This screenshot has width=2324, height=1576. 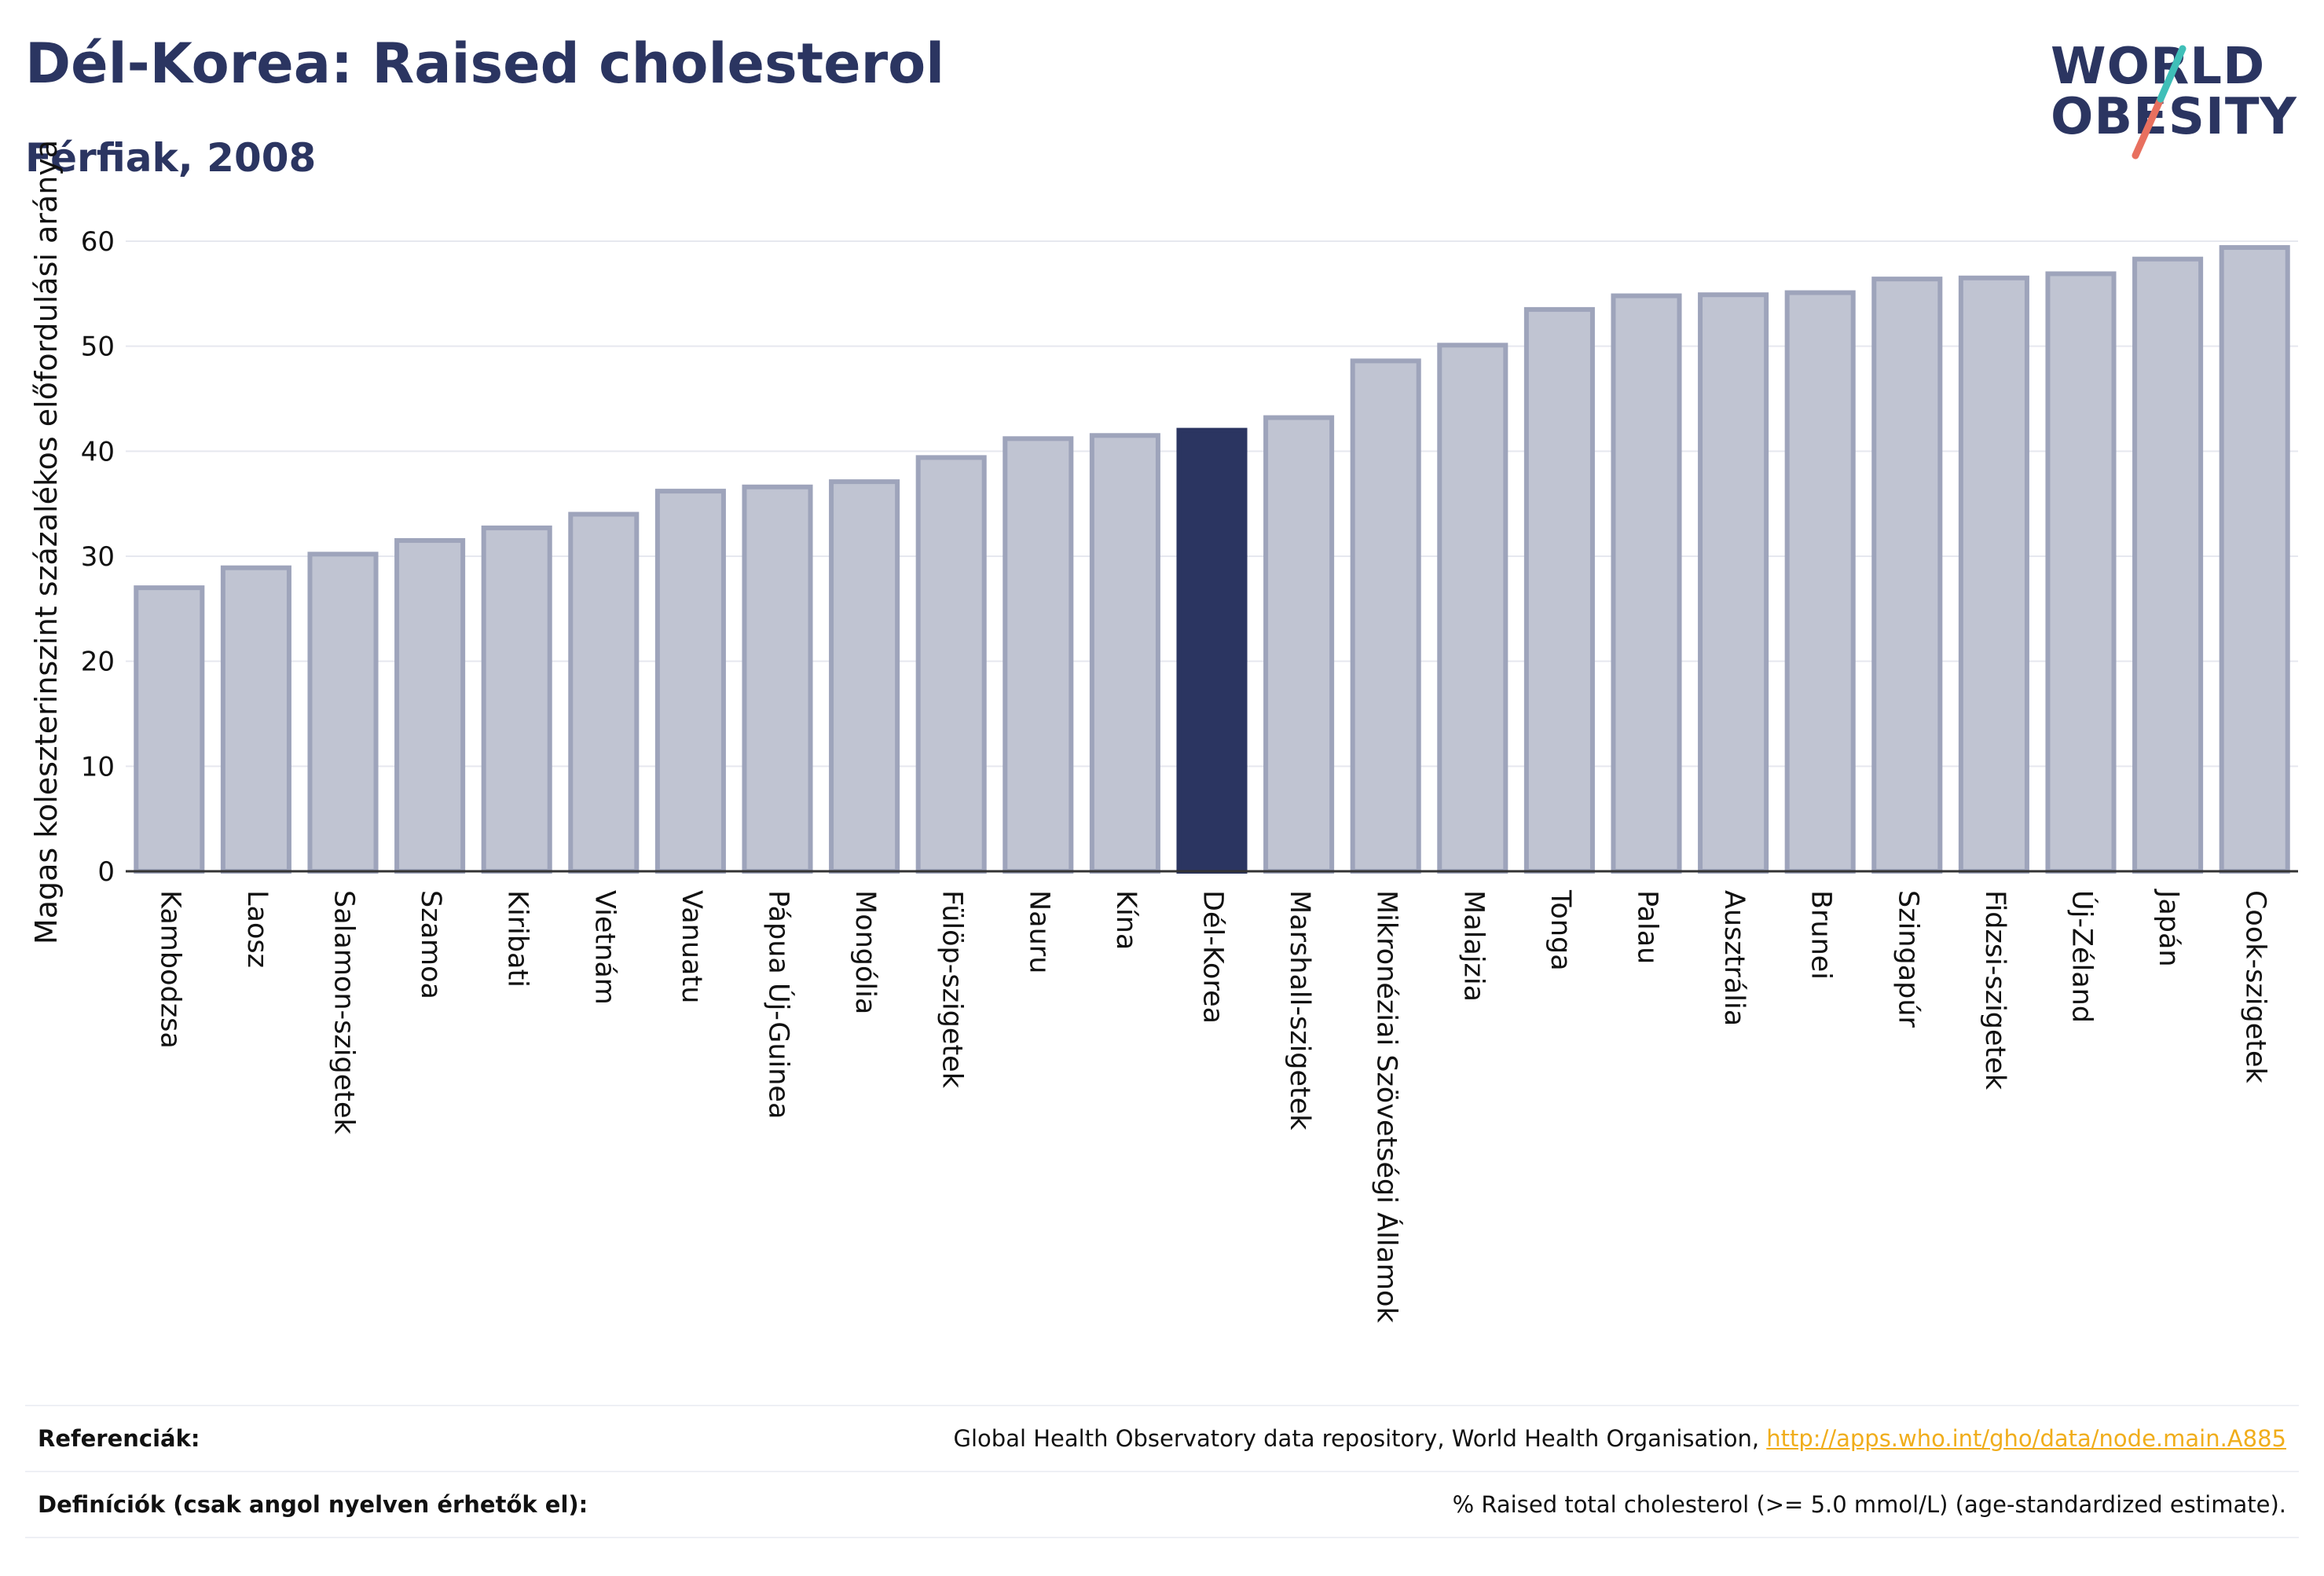 What do you see at coordinates (98, 662) in the screenshot?
I see `y-tick-label: 20` at bounding box center [98, 662].